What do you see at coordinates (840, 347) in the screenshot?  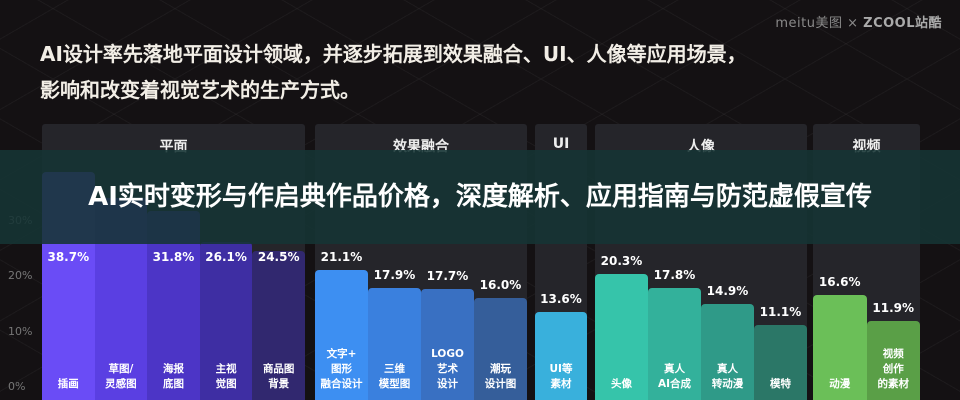 I see `bar: 动漫` at bounding box center [840, 347].